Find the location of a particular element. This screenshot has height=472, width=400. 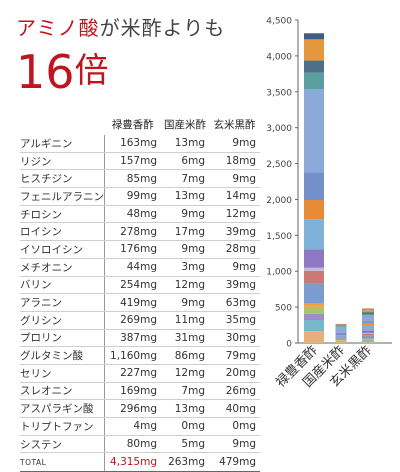

total-value: 4,315mg is located at coordinates (133, 462).